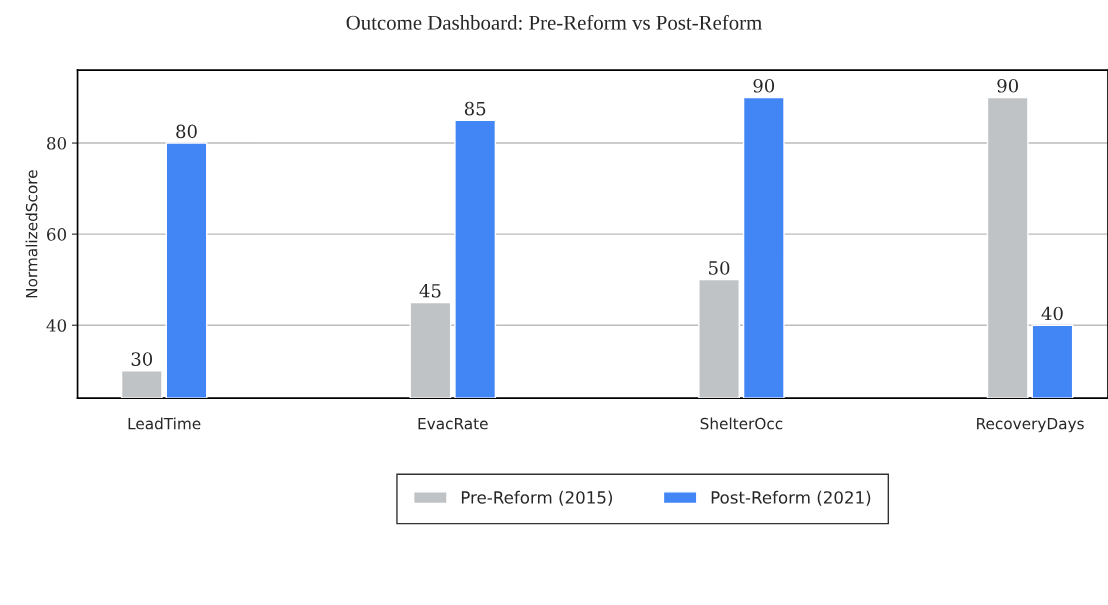 The width and height of the screenshot is (1108, 605). Describe the element at coordinates (1030, 425) in the screenshot. I see `x-tick-label: RecoveryDays` at that location.